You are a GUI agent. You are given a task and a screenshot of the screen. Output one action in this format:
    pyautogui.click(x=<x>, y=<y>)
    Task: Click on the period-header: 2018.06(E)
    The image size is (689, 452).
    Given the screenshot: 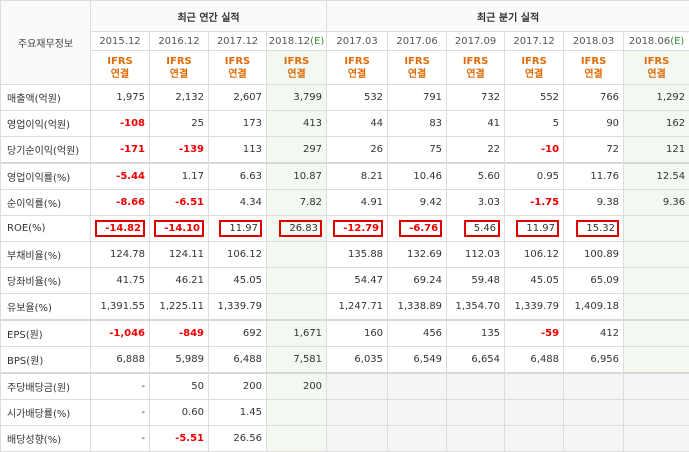 What is the action you would take?
    pyautogui.click(x=656, y=41)
    